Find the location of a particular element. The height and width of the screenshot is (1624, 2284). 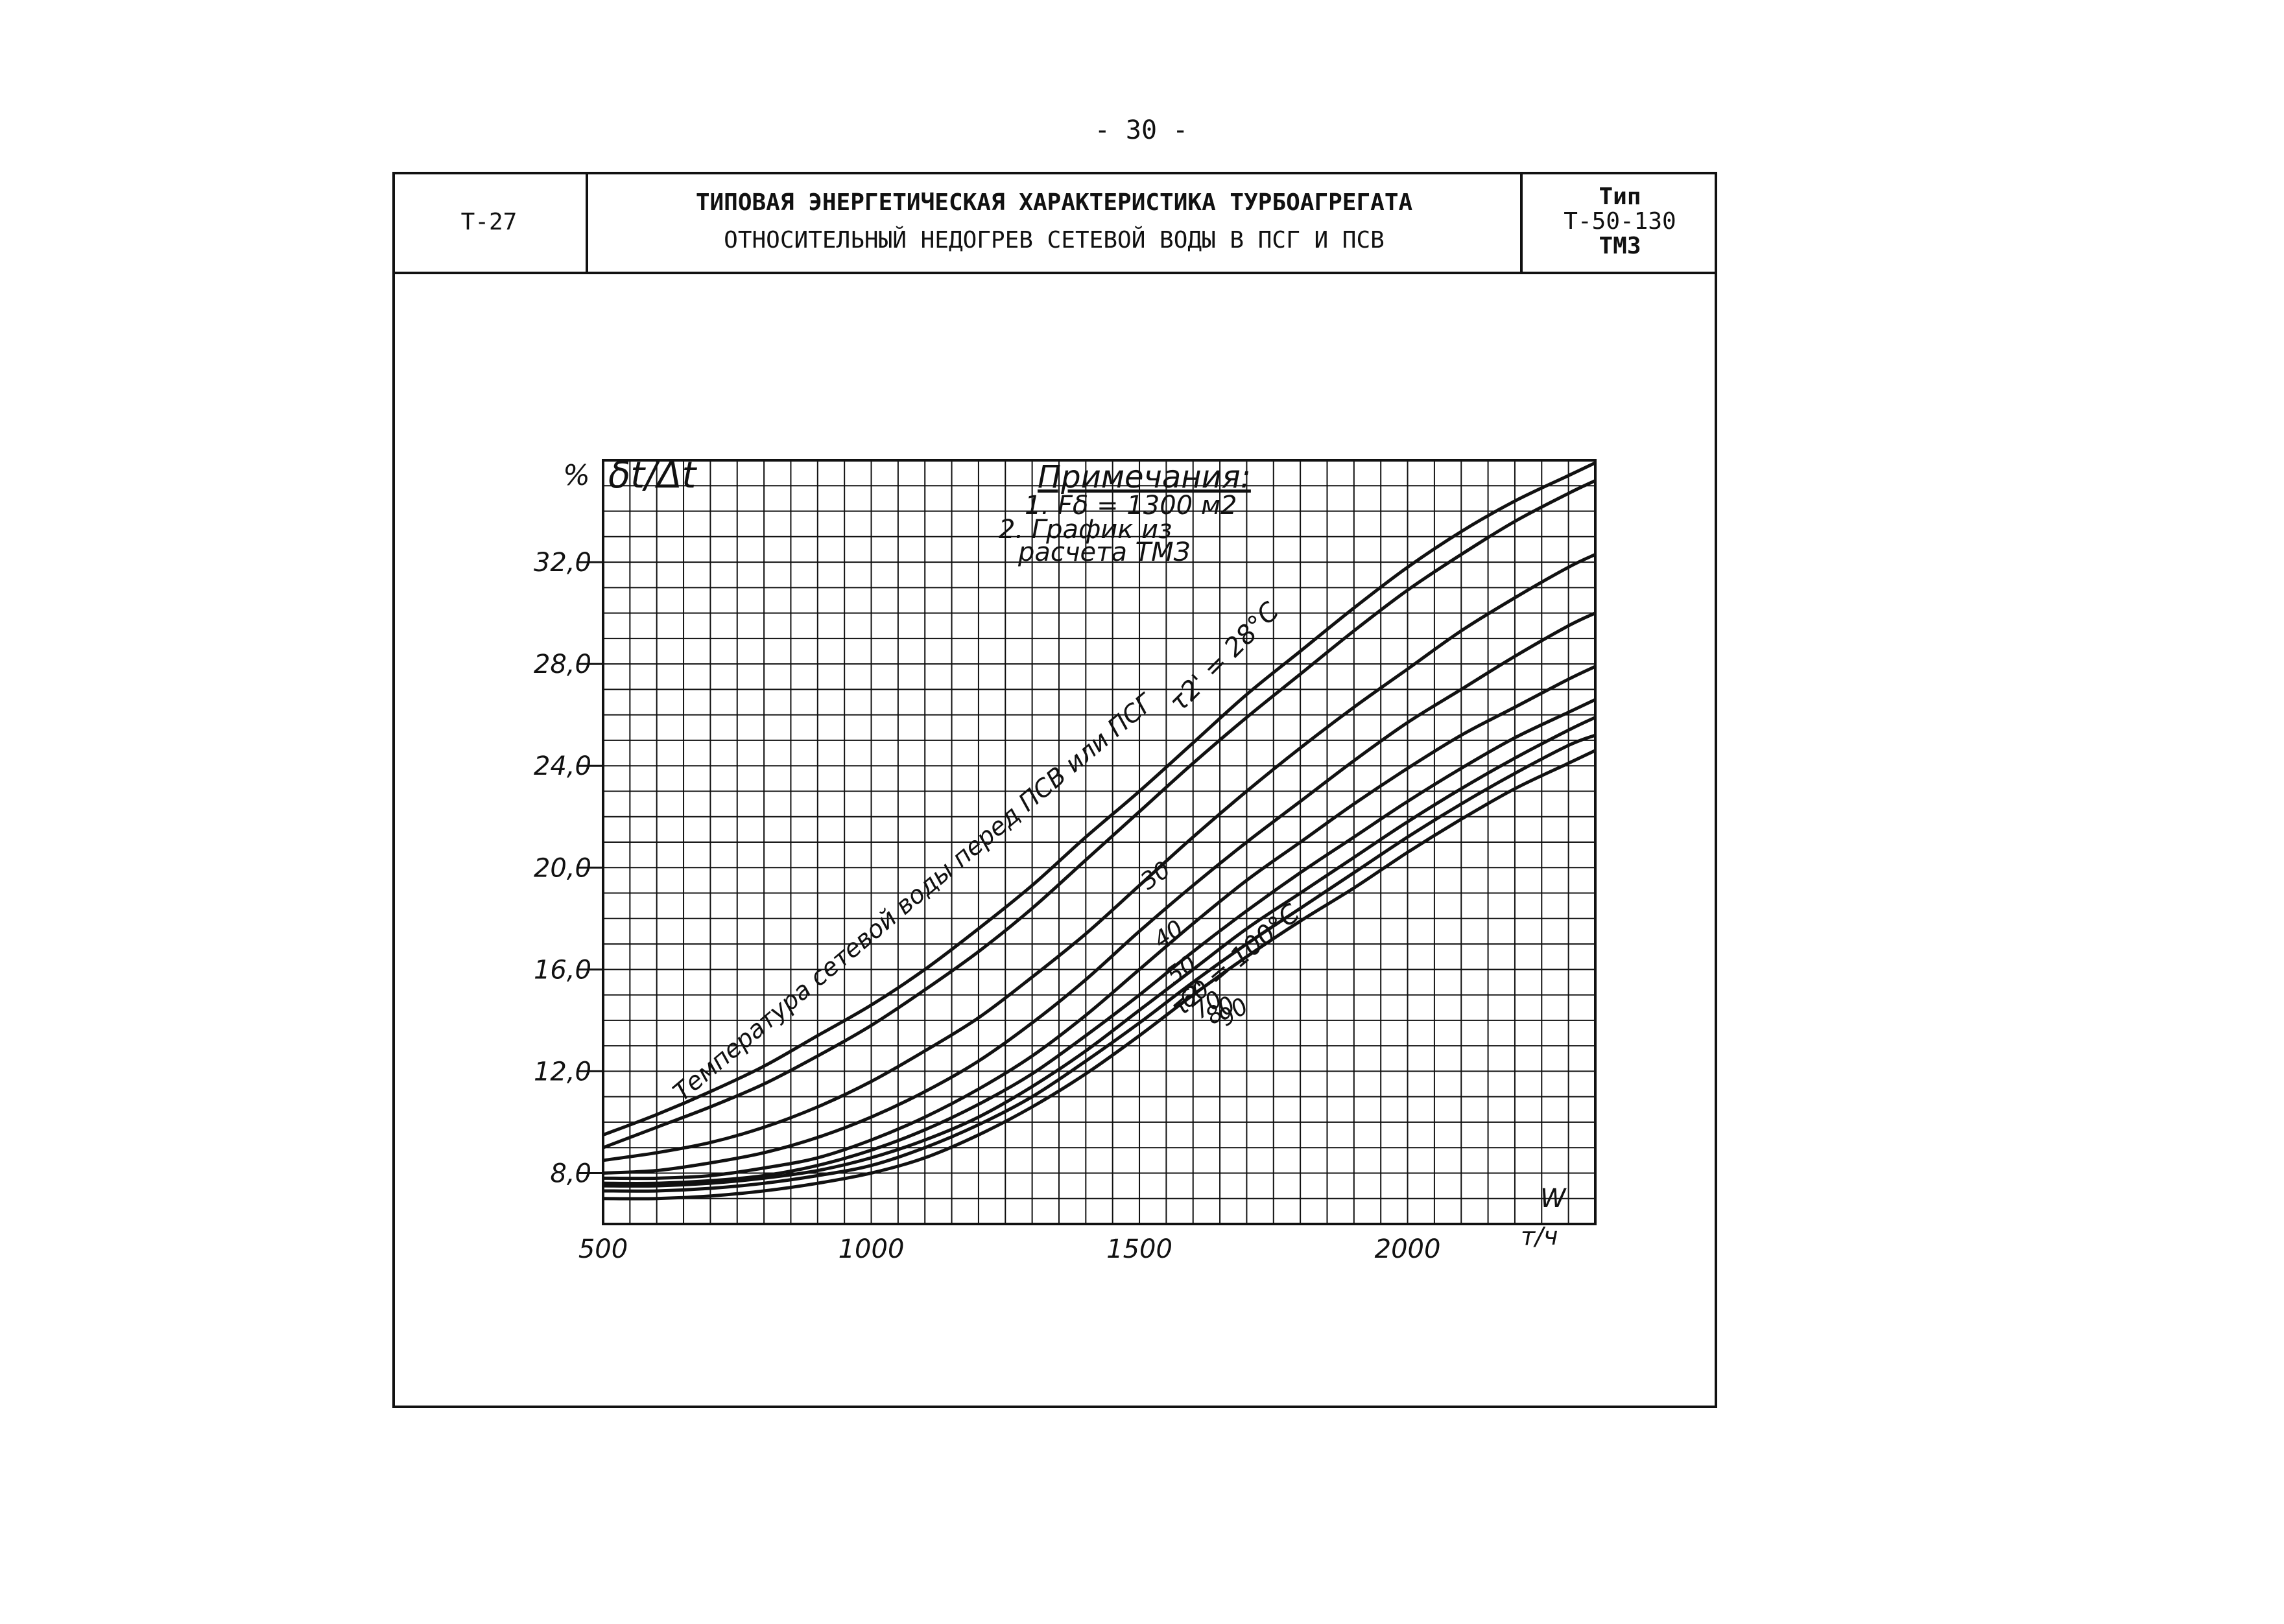

x-tick-label: 500 is located at coordinates (603, 1249).